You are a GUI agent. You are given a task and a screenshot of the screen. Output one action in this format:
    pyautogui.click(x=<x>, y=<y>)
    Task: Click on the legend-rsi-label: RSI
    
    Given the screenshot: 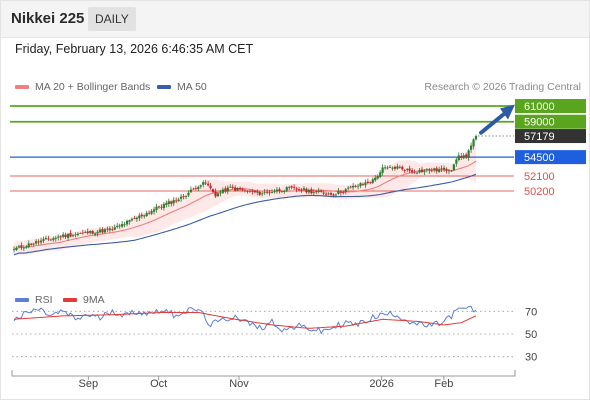 What is the action you would take?
    pyautogui.click(x=44, y=300)
    